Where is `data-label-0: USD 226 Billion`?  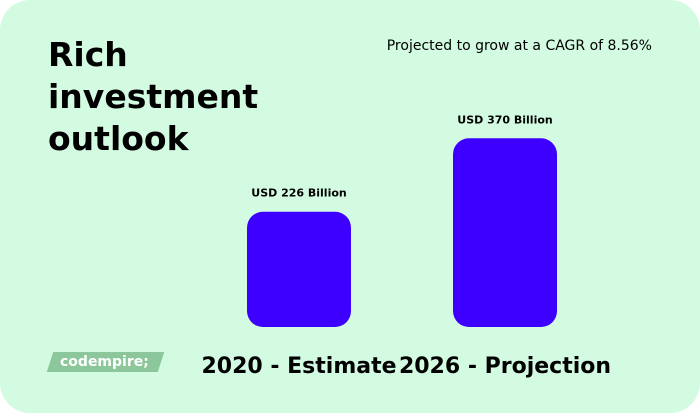
data-label-0: USD 226 Billion is located at coordinates (298, 193).